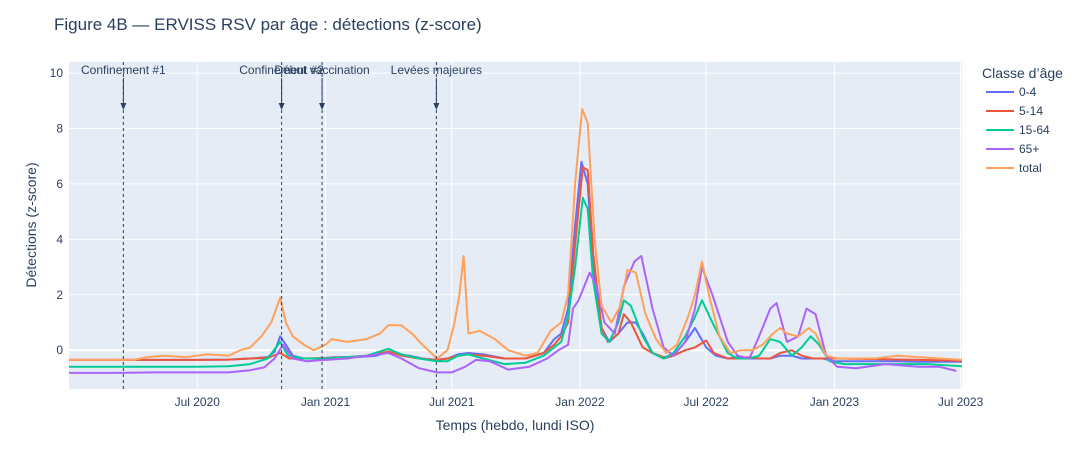  What do you see at coordinates (835, 402) in the screenshot?
I see `x-tick-label: Jan 2023` at bounding box center [835, 402].